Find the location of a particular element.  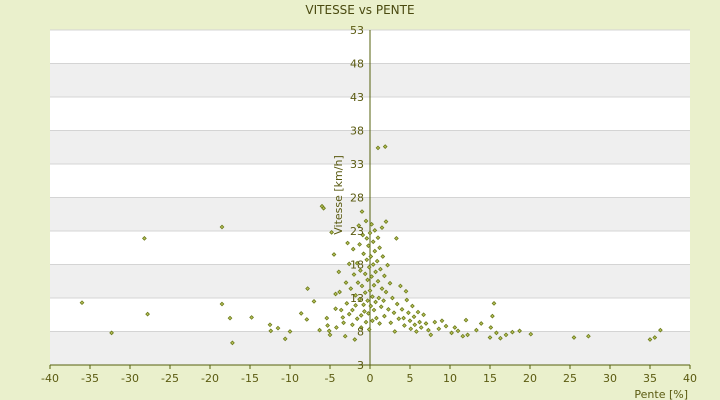

y-tick-label: 23 is located at coordinates (357, 231).